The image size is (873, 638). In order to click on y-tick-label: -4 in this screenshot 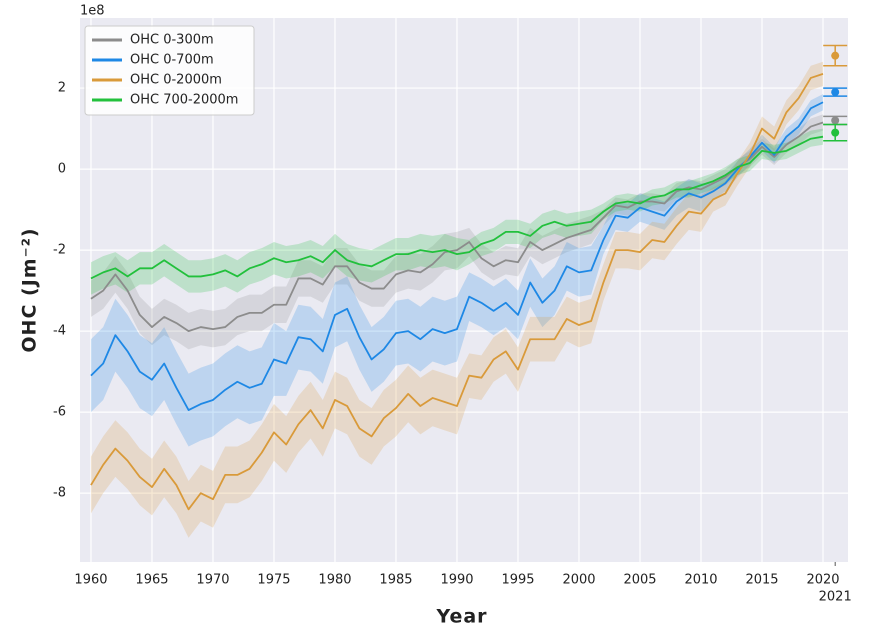, I will do `click(59, 331)`.